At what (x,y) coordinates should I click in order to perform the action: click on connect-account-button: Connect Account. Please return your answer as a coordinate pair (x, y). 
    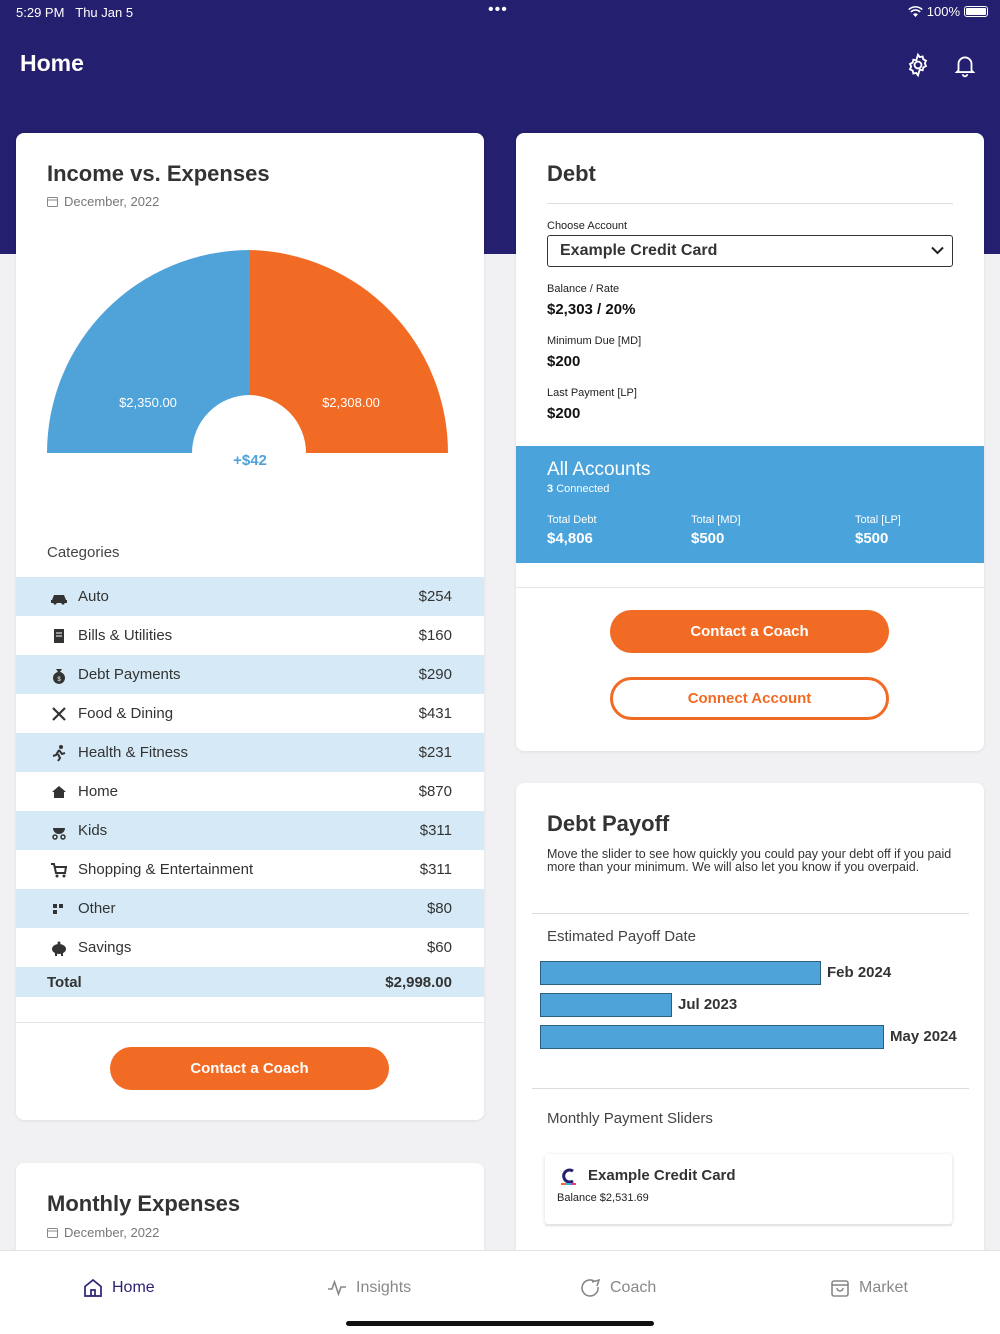
    Looking at the image, I should click on (749, 698).